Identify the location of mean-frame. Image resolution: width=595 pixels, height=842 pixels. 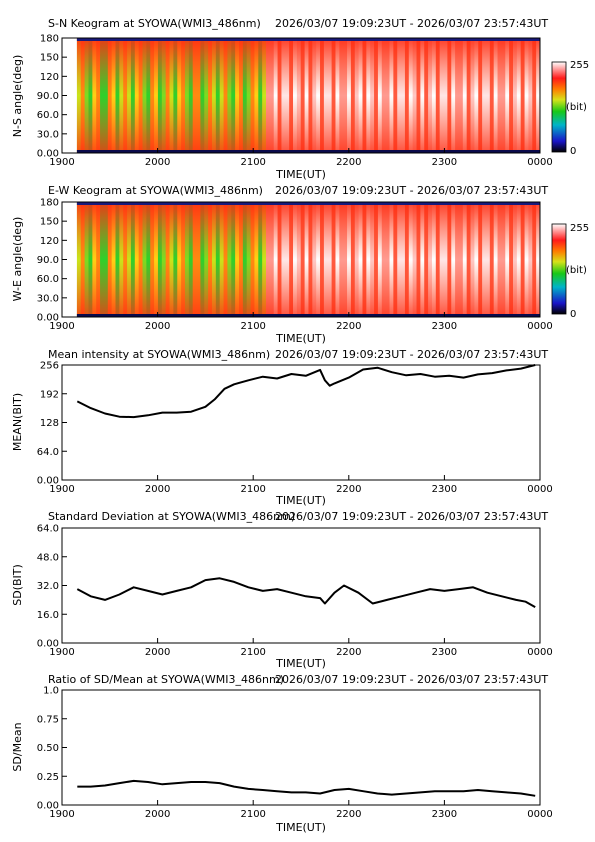
(301, 422).